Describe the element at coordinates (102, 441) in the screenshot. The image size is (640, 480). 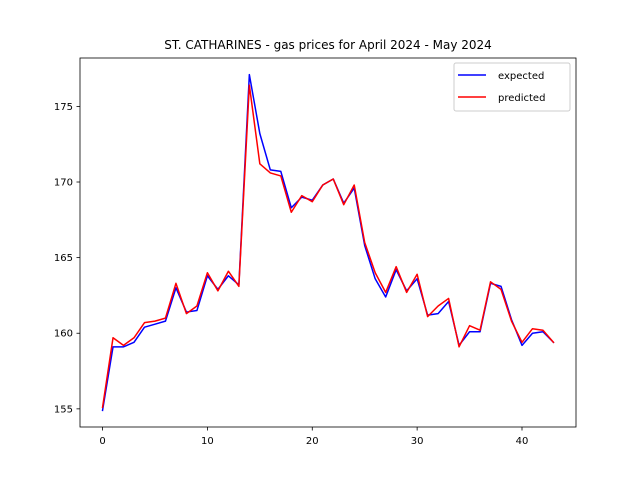
I see `x-tick-label: 0` at that location.